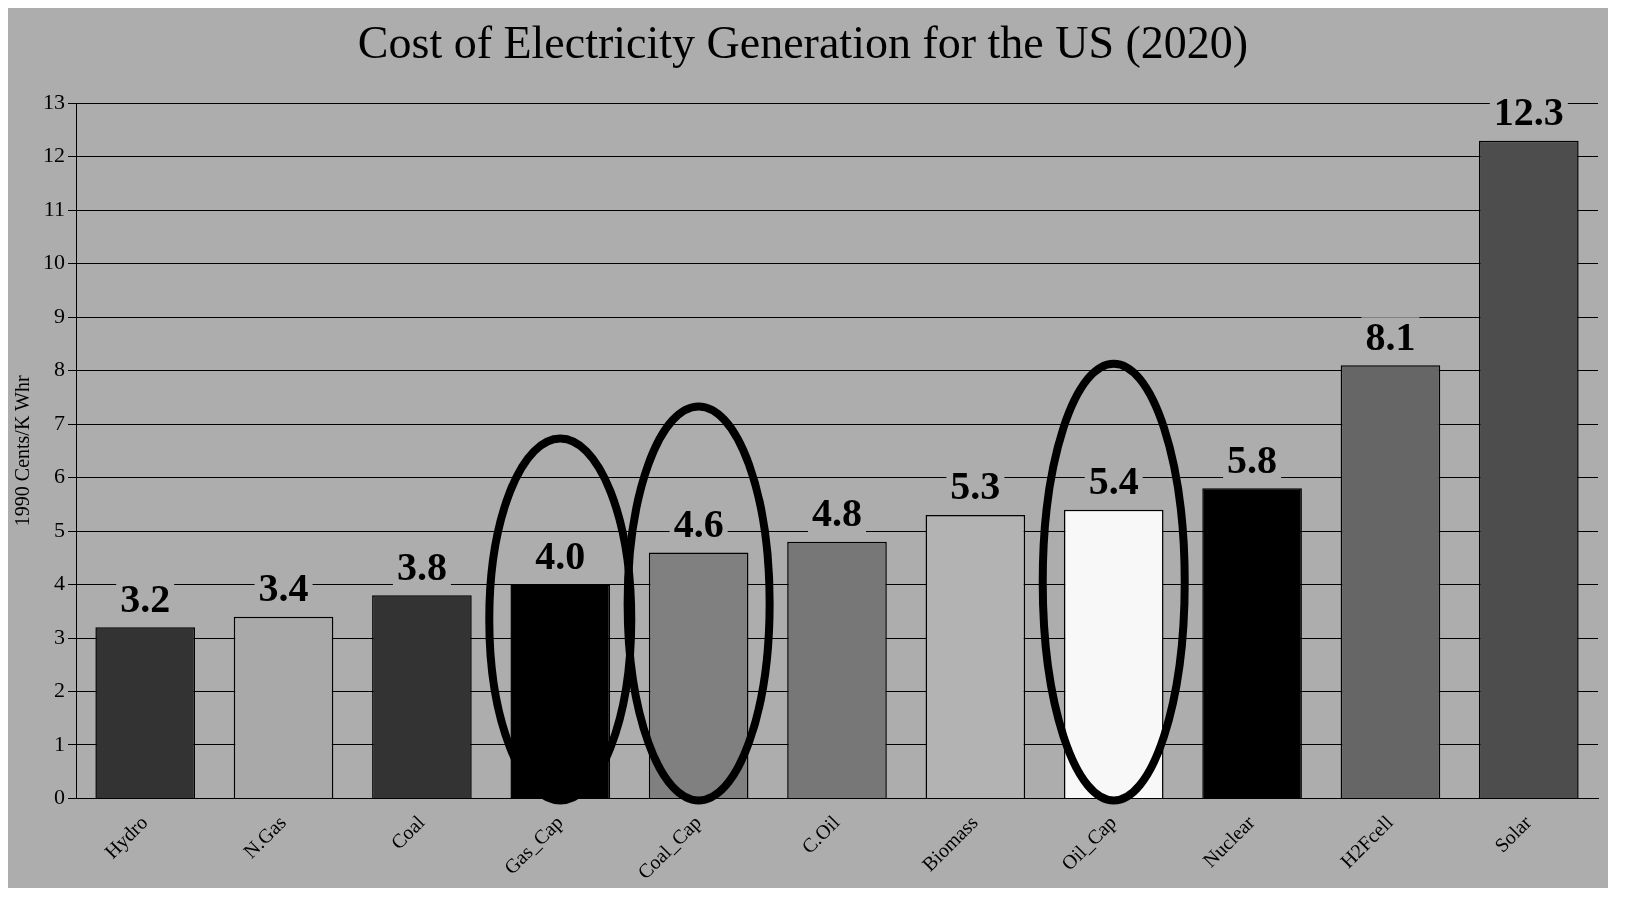 Image resolution: width=1627 pixels, height=903 pixels. Describe the element at coordinates (59, 743) in the screenshot. I see `y-tick-label: 1` at that location.